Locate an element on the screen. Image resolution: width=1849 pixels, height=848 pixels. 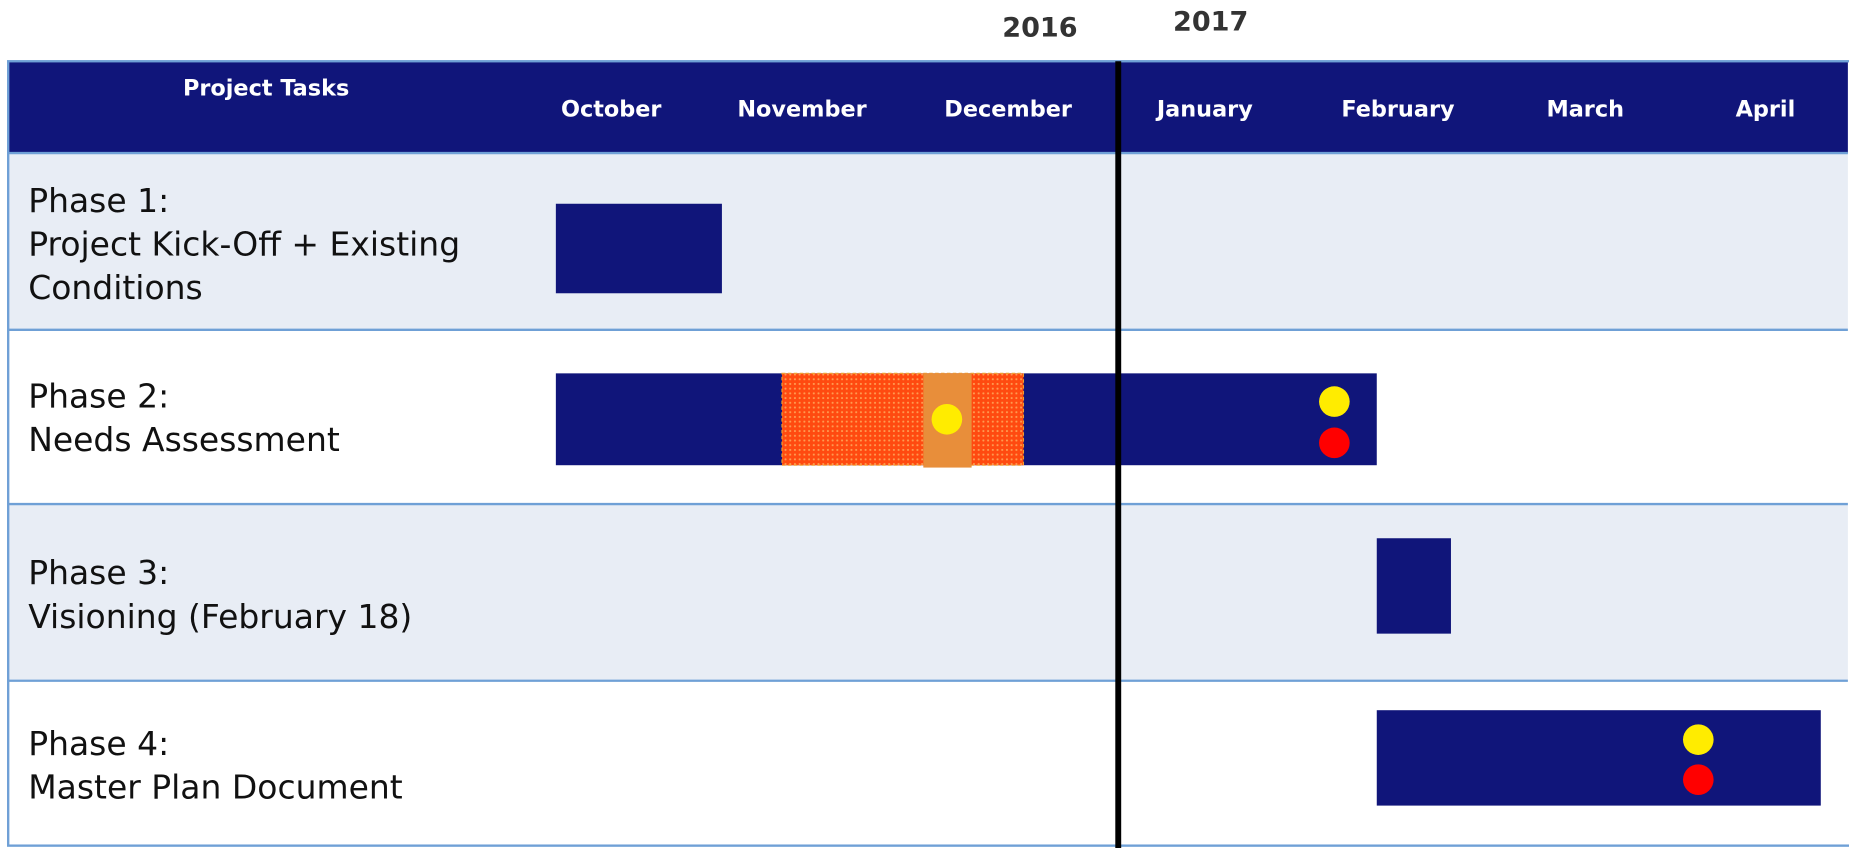
phase-label: Conditions is located at coordinates (115, 287).